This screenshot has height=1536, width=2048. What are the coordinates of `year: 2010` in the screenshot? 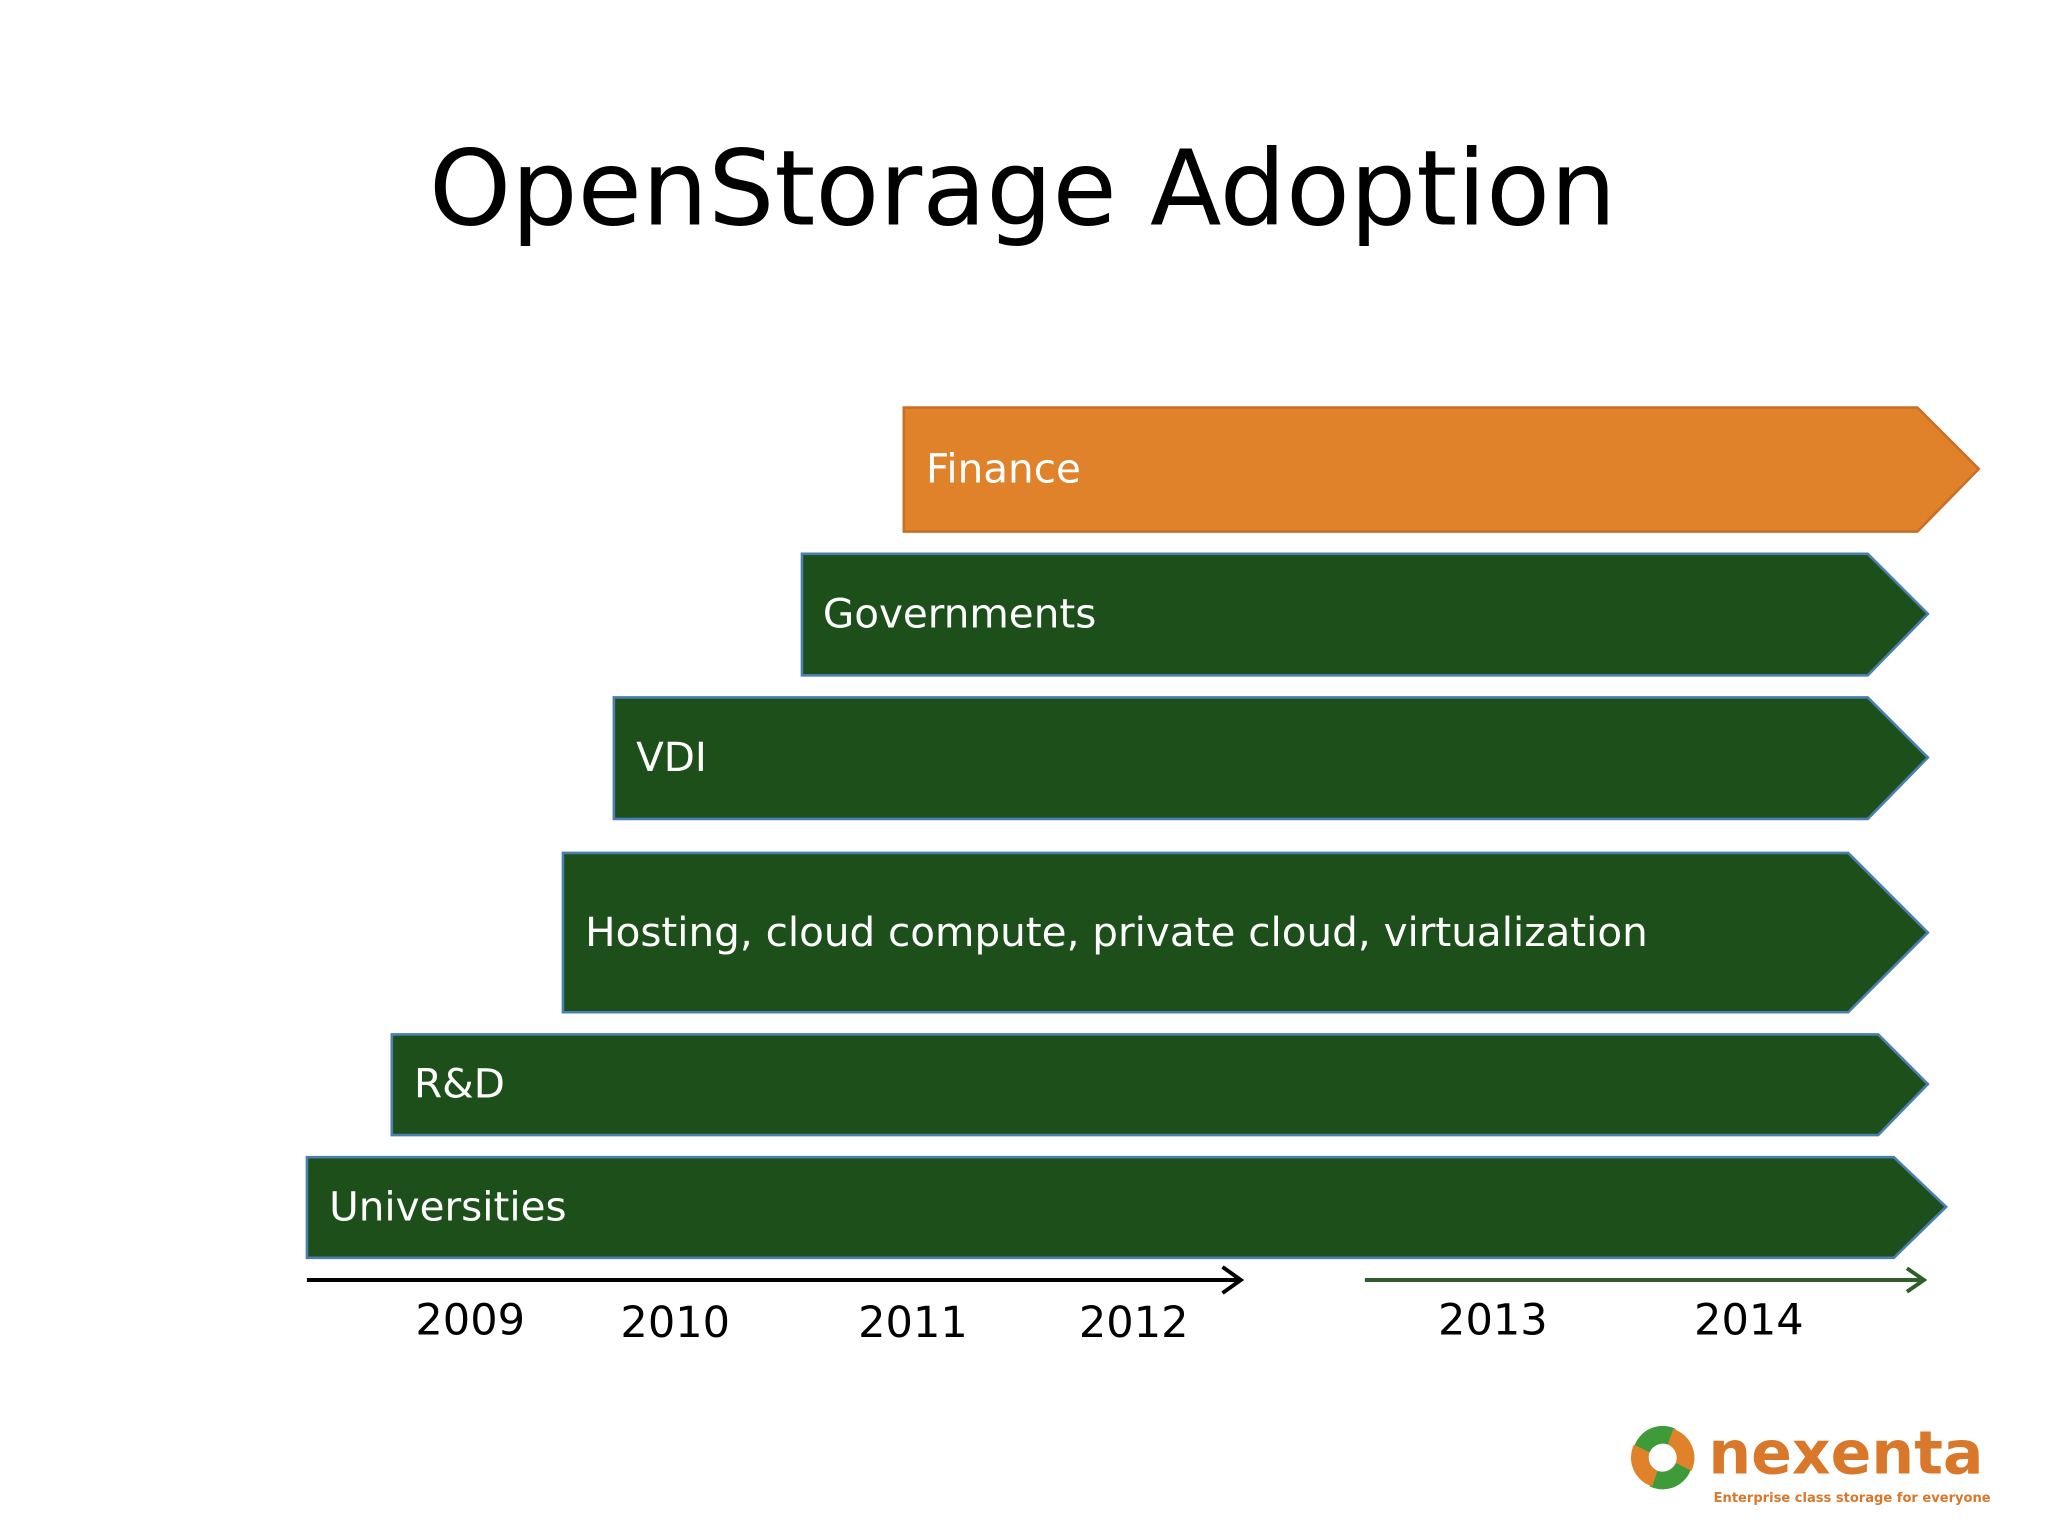 It's located at (675, 1323).